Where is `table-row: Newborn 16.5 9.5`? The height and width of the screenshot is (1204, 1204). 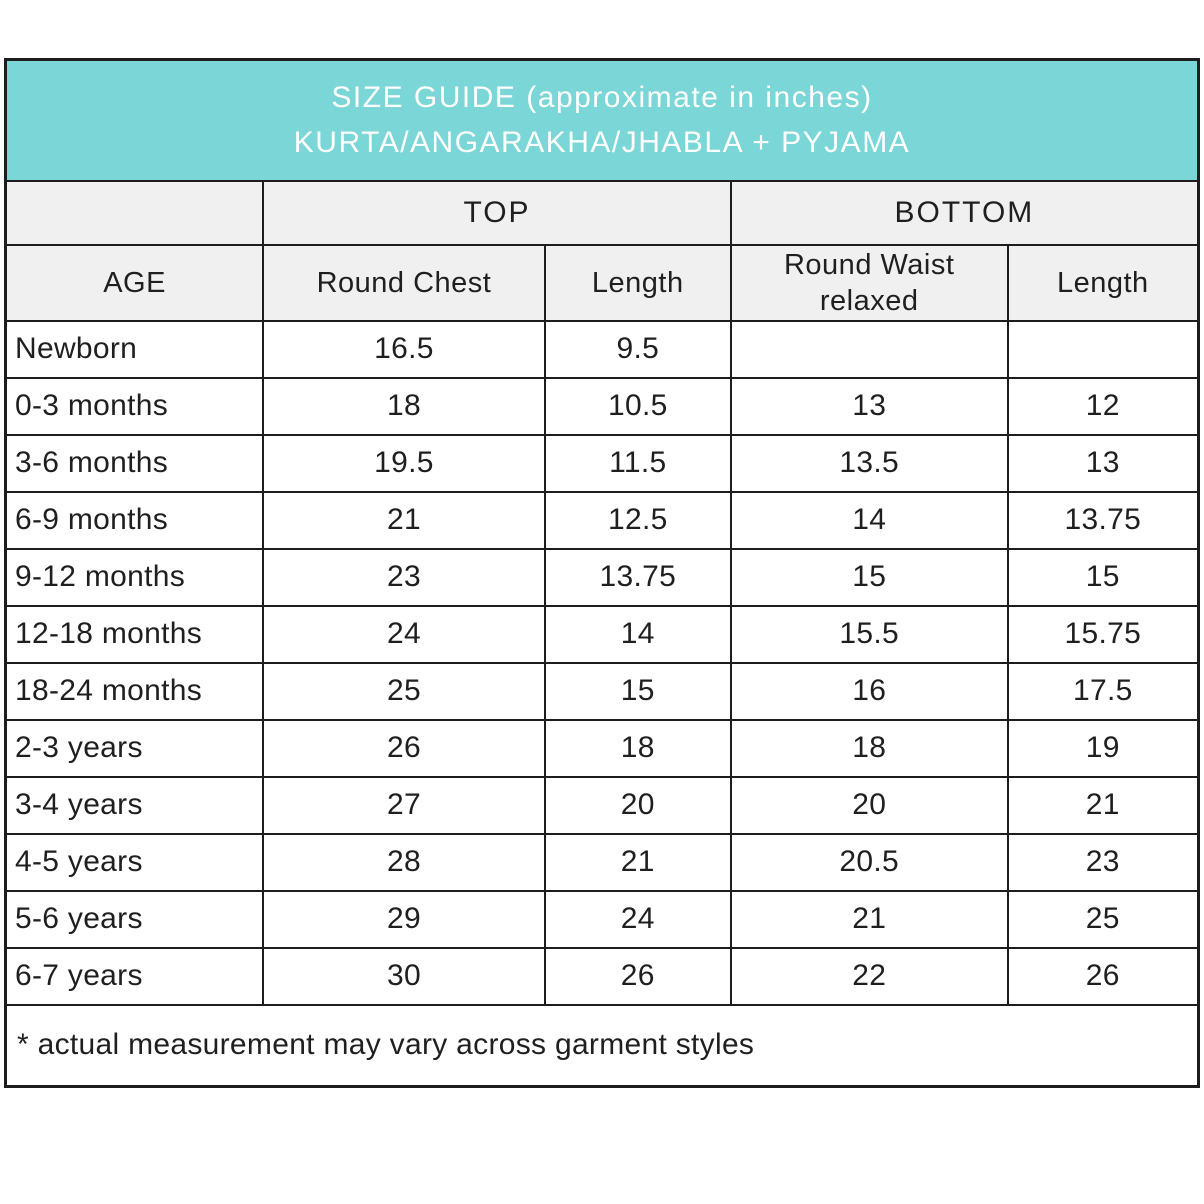
table-row: Newborn 16.5 9.5 is located at coordinates (602, 349).